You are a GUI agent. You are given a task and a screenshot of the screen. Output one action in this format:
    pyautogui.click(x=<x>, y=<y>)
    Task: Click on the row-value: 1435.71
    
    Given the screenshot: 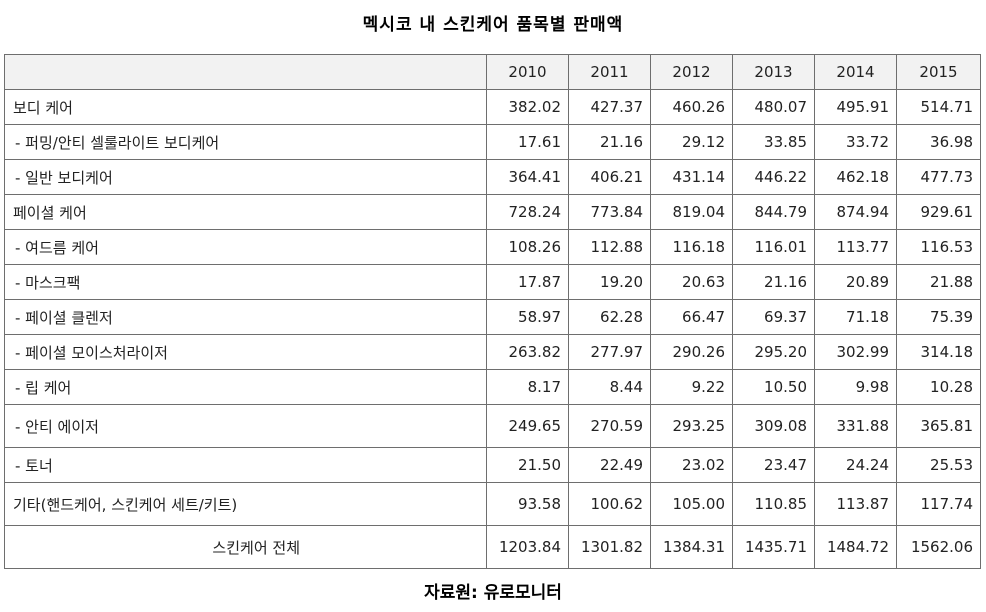 What is the action you would take?
    pyautogui.click(x=773, y=547)
    